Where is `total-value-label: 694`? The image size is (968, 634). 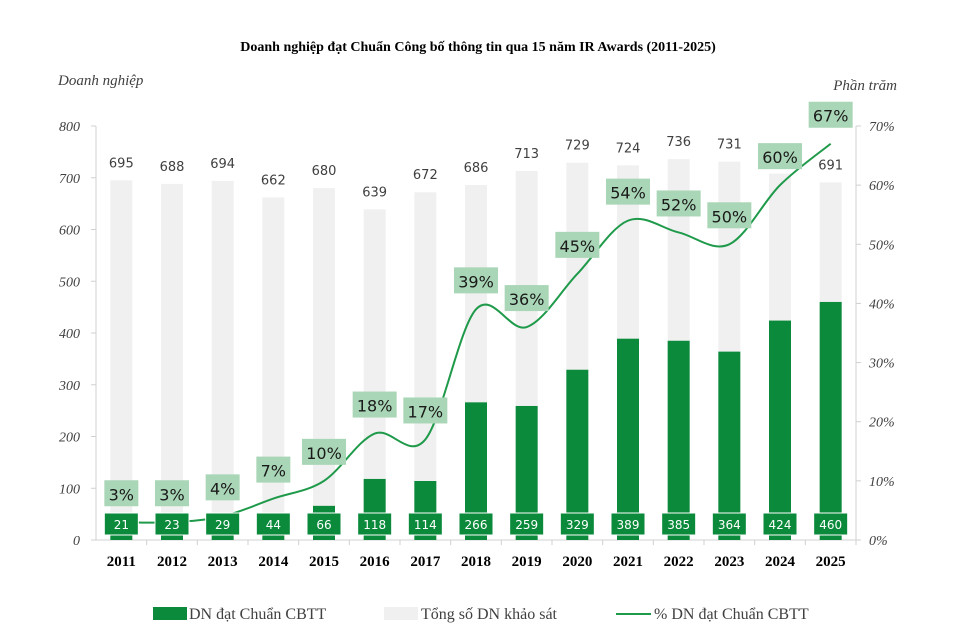 total-value-label: 694 is located at coordinates (222, 164).